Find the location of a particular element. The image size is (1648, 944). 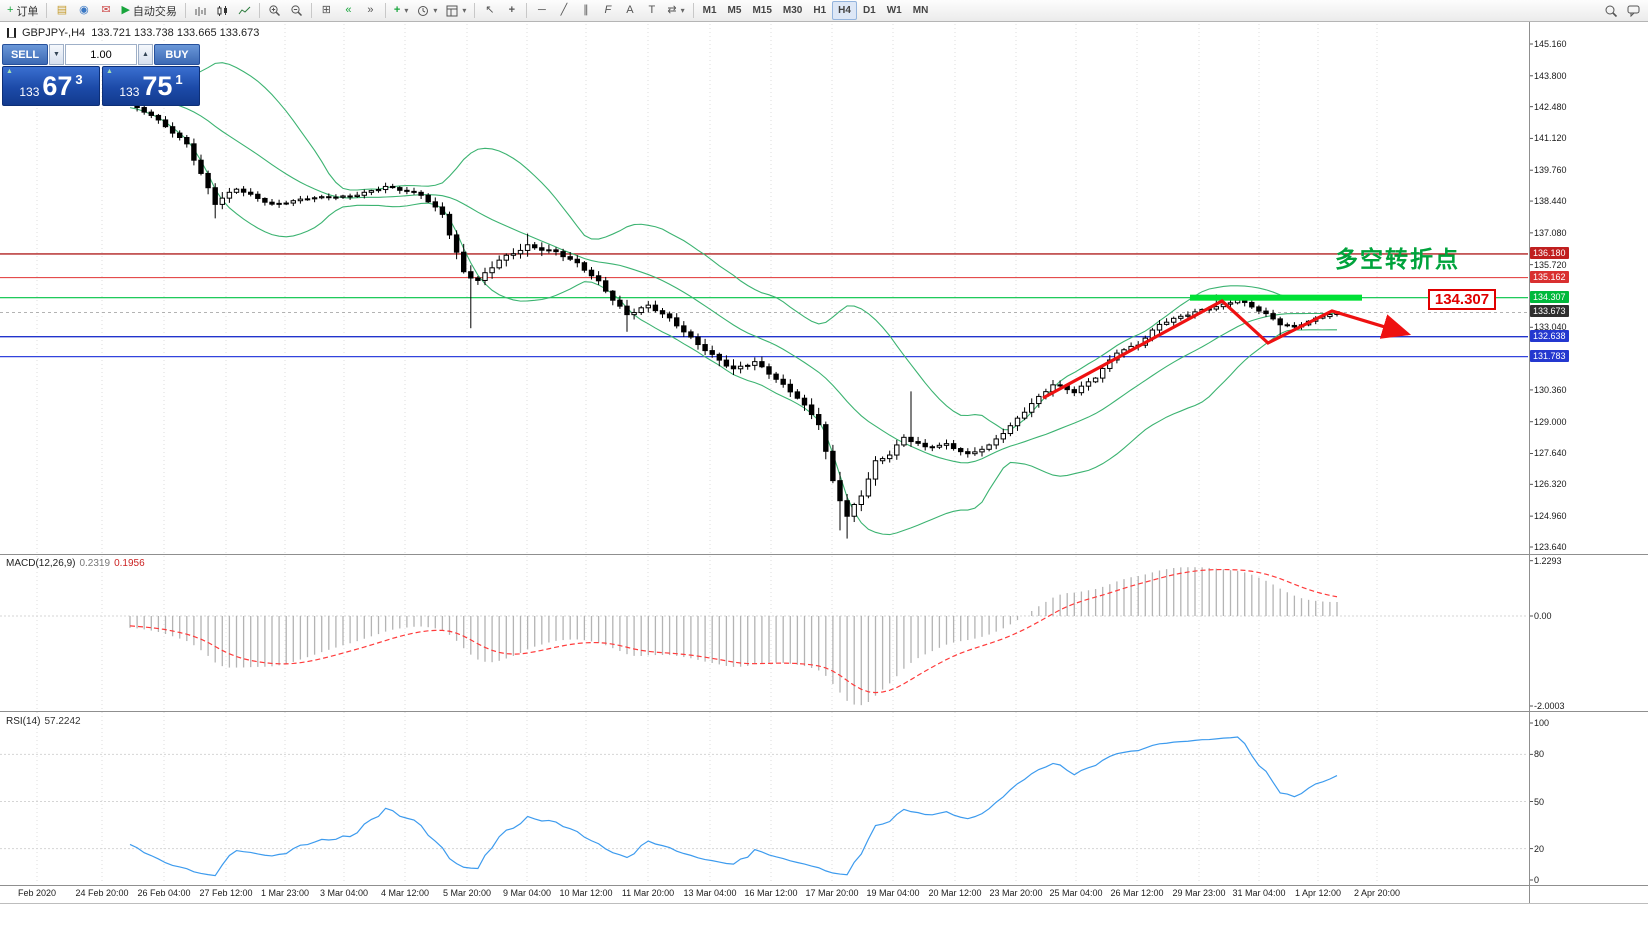

timeframe-m15-button: M15 is located at coordinates (762, 10).